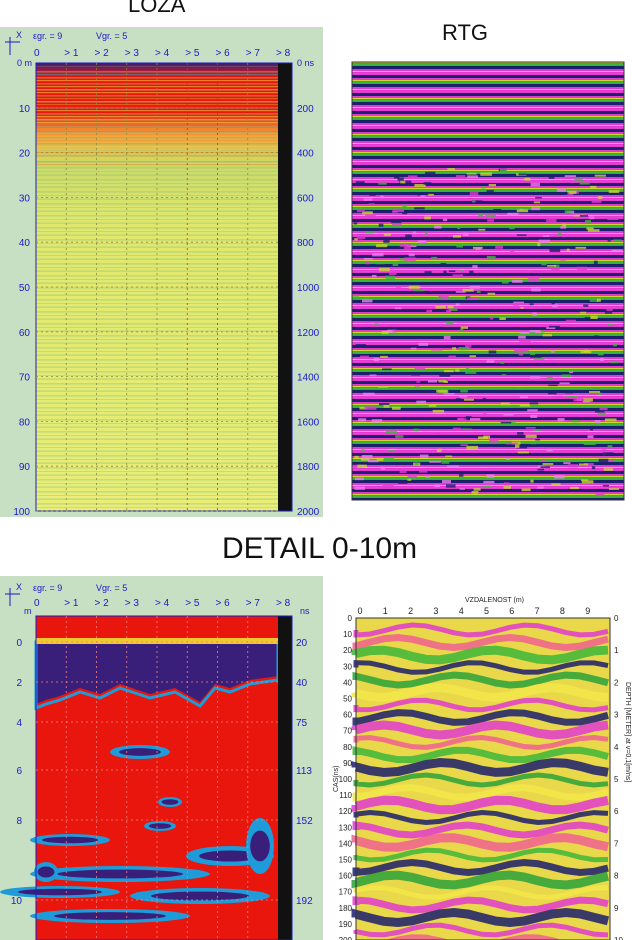  Describe the element at coordinates (157, 8) in the screenshot. I see `loza-title: LOZA` at that location.